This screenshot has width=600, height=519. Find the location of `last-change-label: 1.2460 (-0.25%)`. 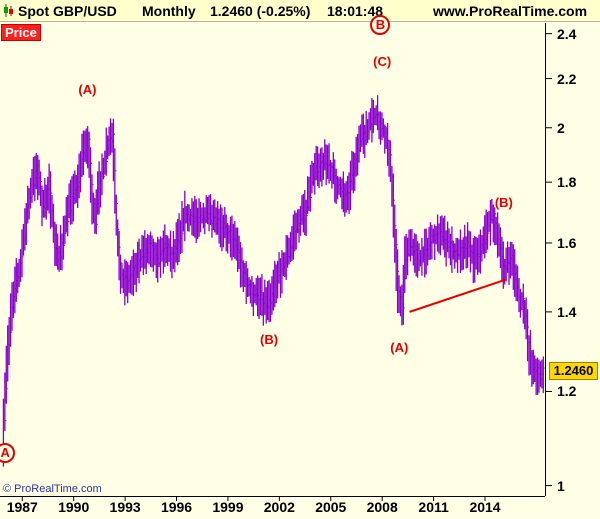

last-change-label: 1.2460 (-0.25%) is located at coordinates (260, 11).